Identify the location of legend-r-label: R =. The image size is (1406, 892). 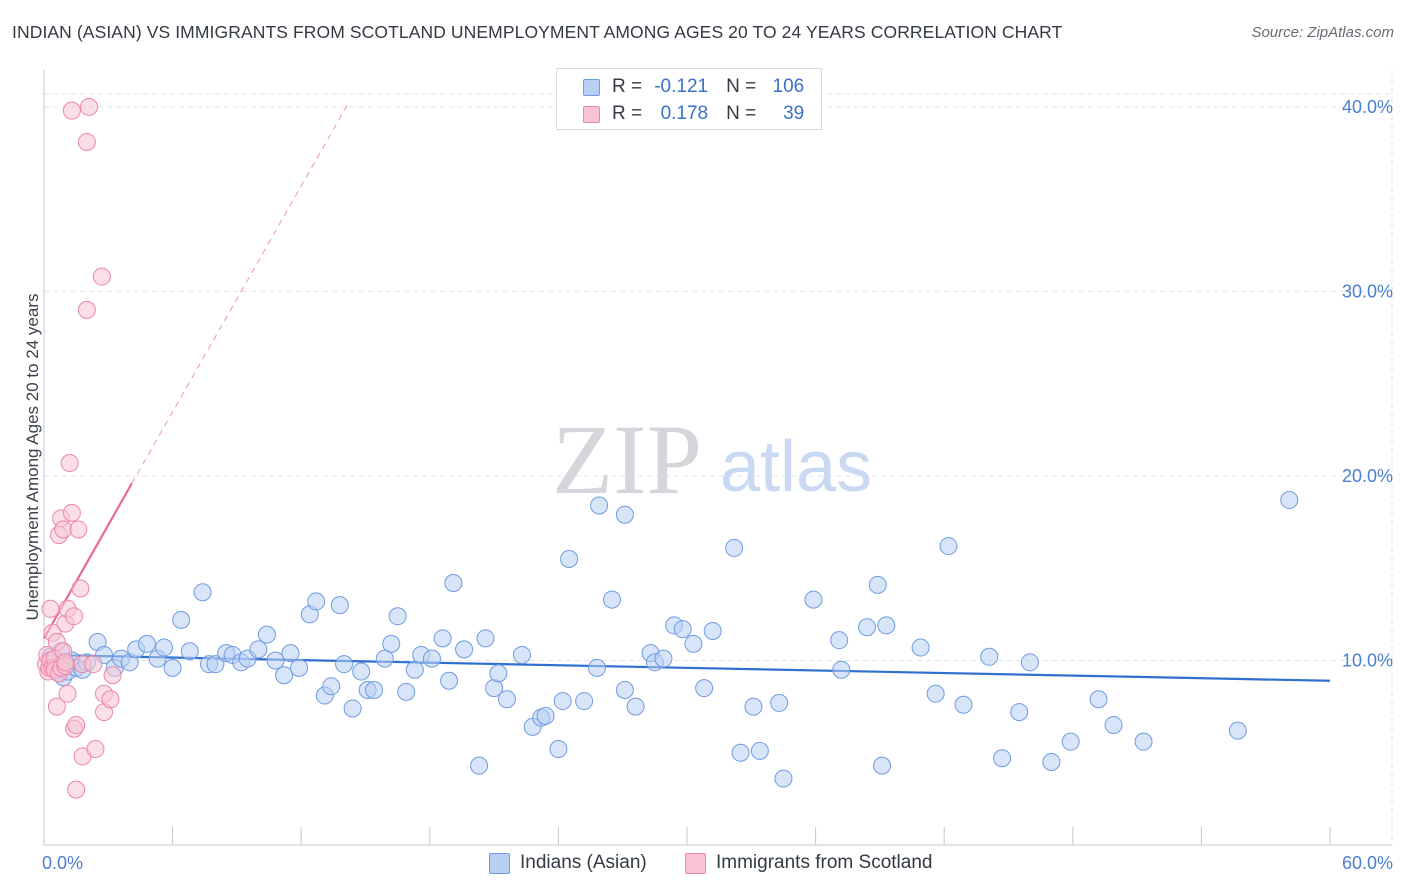
(627, 113).